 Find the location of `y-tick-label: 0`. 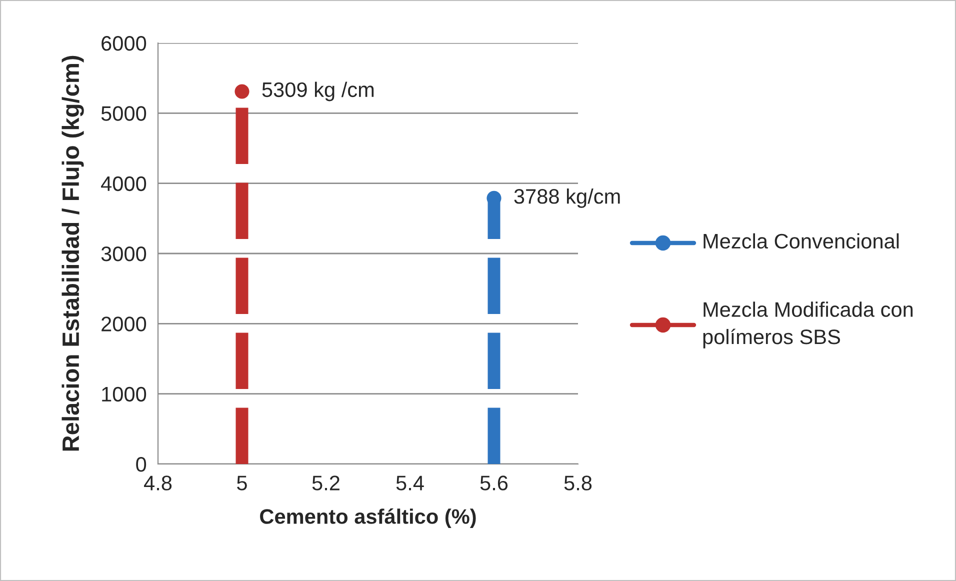

y-tick-label: 0 is located at coordinates (141, 464).